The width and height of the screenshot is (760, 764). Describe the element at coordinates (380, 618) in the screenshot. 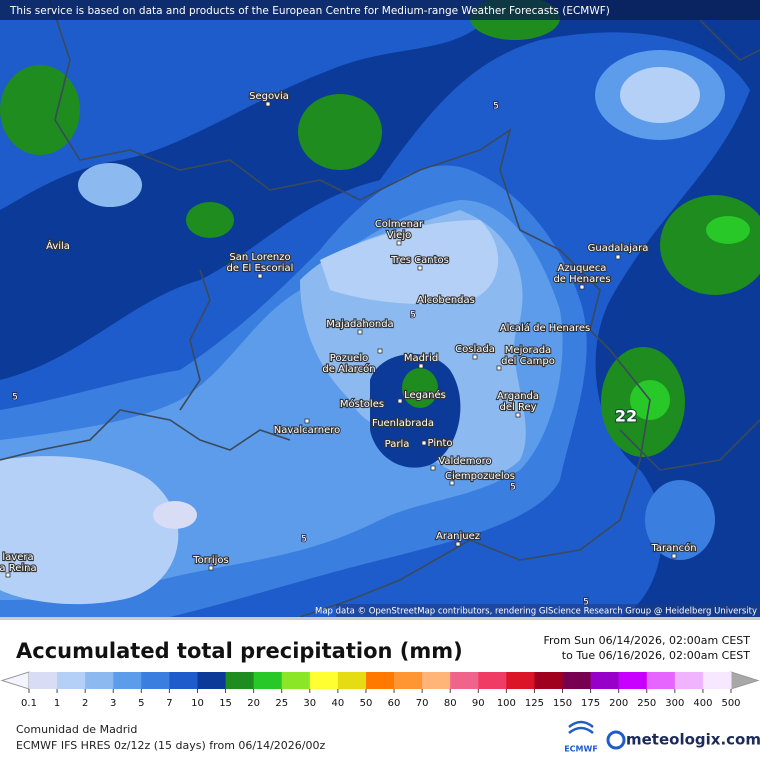

I see `divider` at that location.